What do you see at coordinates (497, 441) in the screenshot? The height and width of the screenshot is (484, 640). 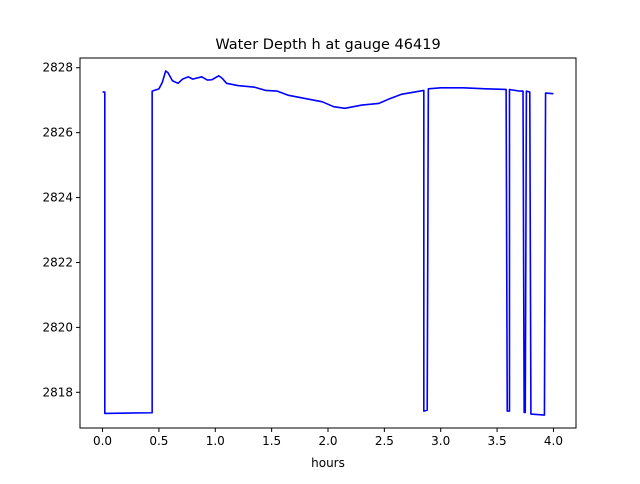 I see `x-tick-label: 3.5` at bounding box center [497, 441].